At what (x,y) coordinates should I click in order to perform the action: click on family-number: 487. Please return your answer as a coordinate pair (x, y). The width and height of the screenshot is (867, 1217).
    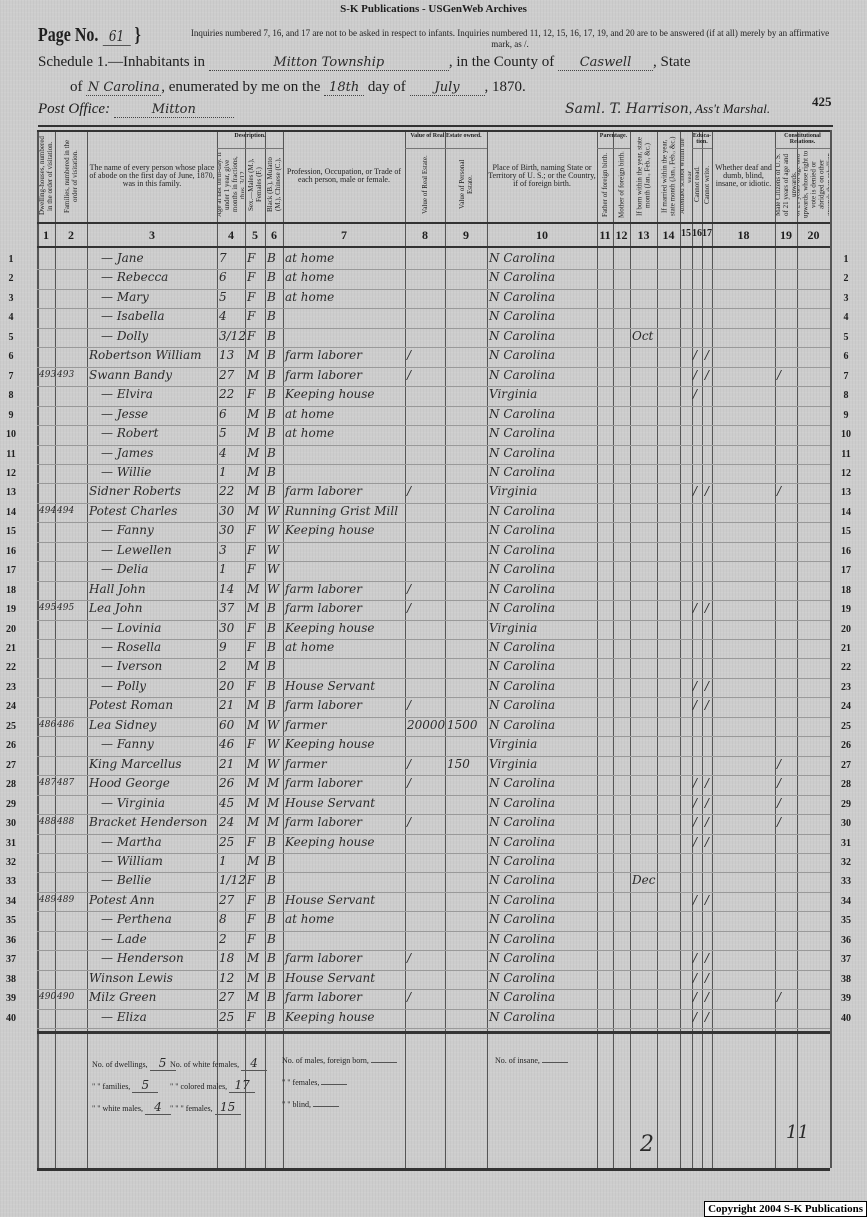
    Looking at the image, I should click on (66, 783).